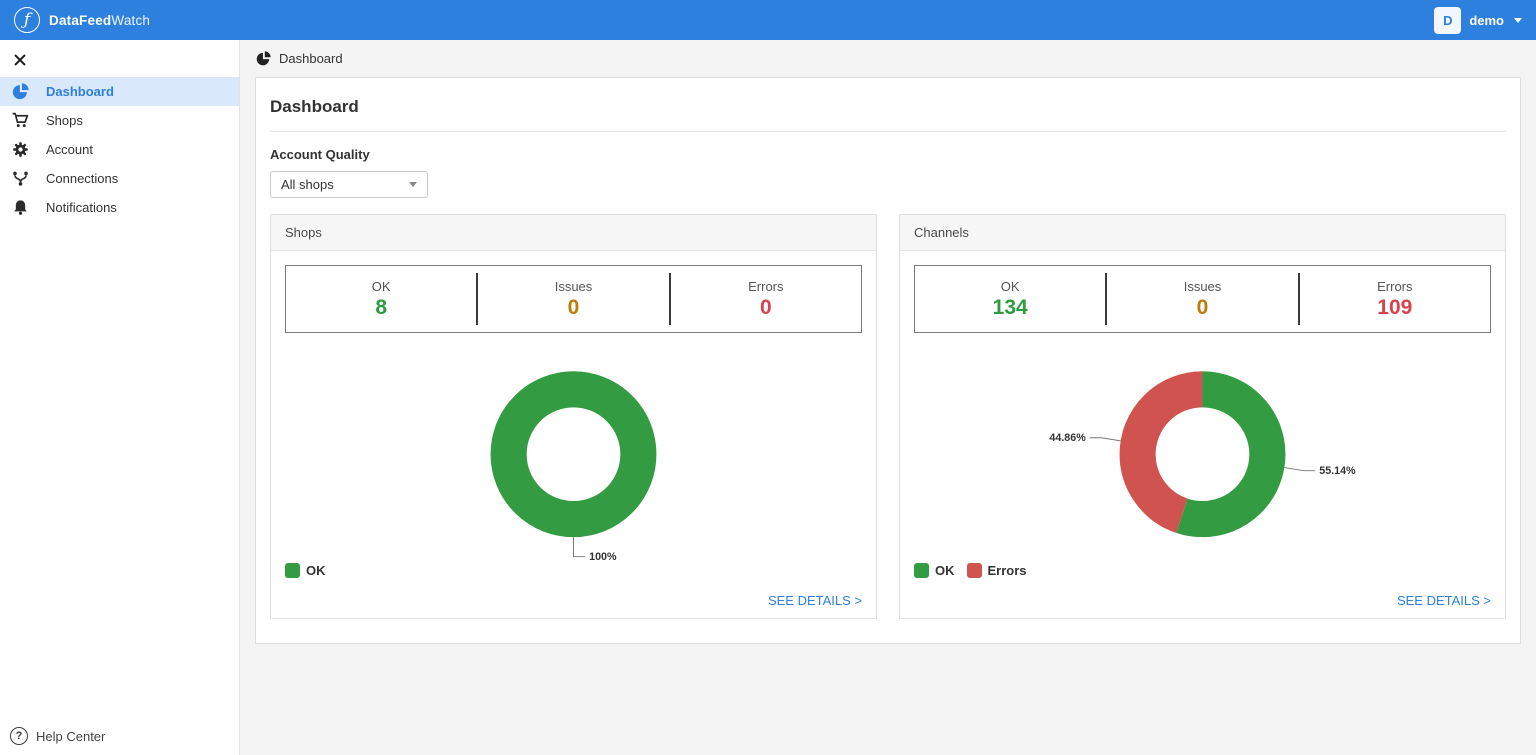  I want to click on user-name: demo, so click(1486, 20).